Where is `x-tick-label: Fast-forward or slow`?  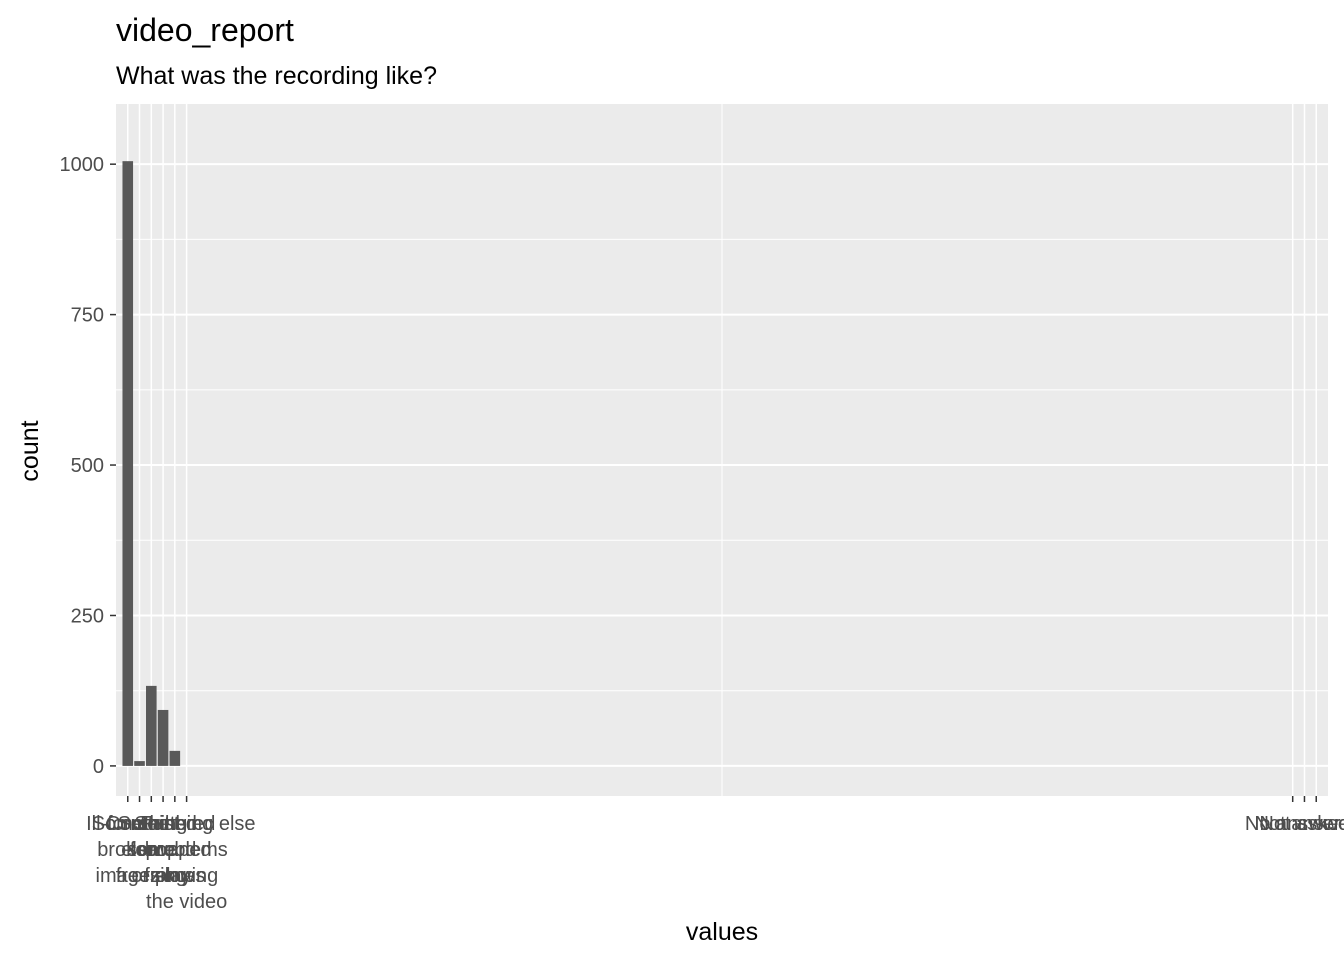 x-tick-label: Fast-forward or slow is located at coordinates (163, 850).